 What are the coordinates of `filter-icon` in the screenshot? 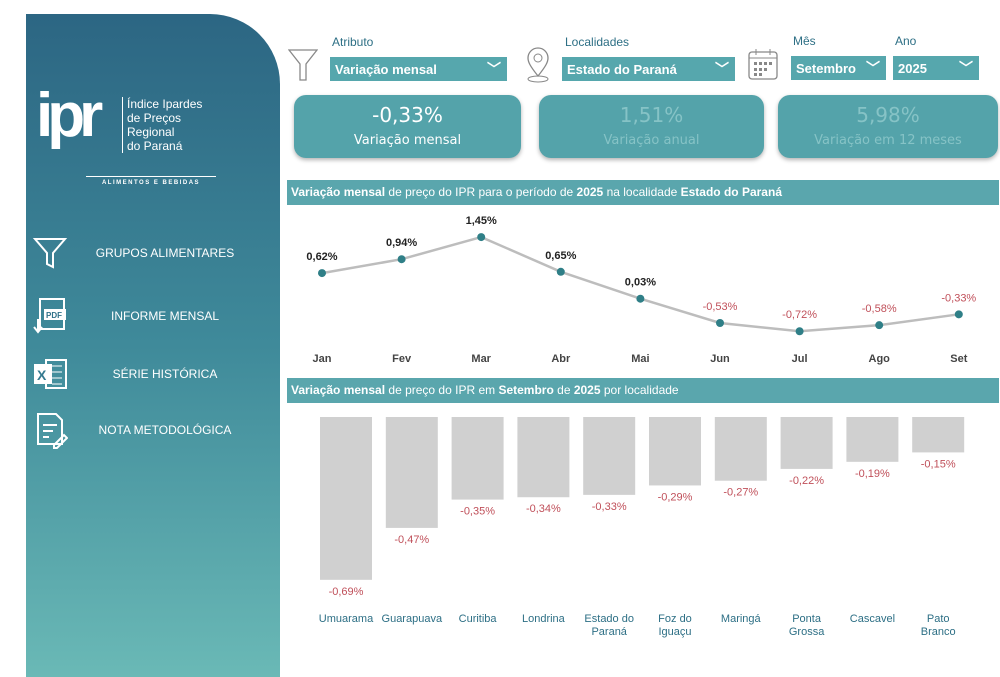 It's located at (303, 65).